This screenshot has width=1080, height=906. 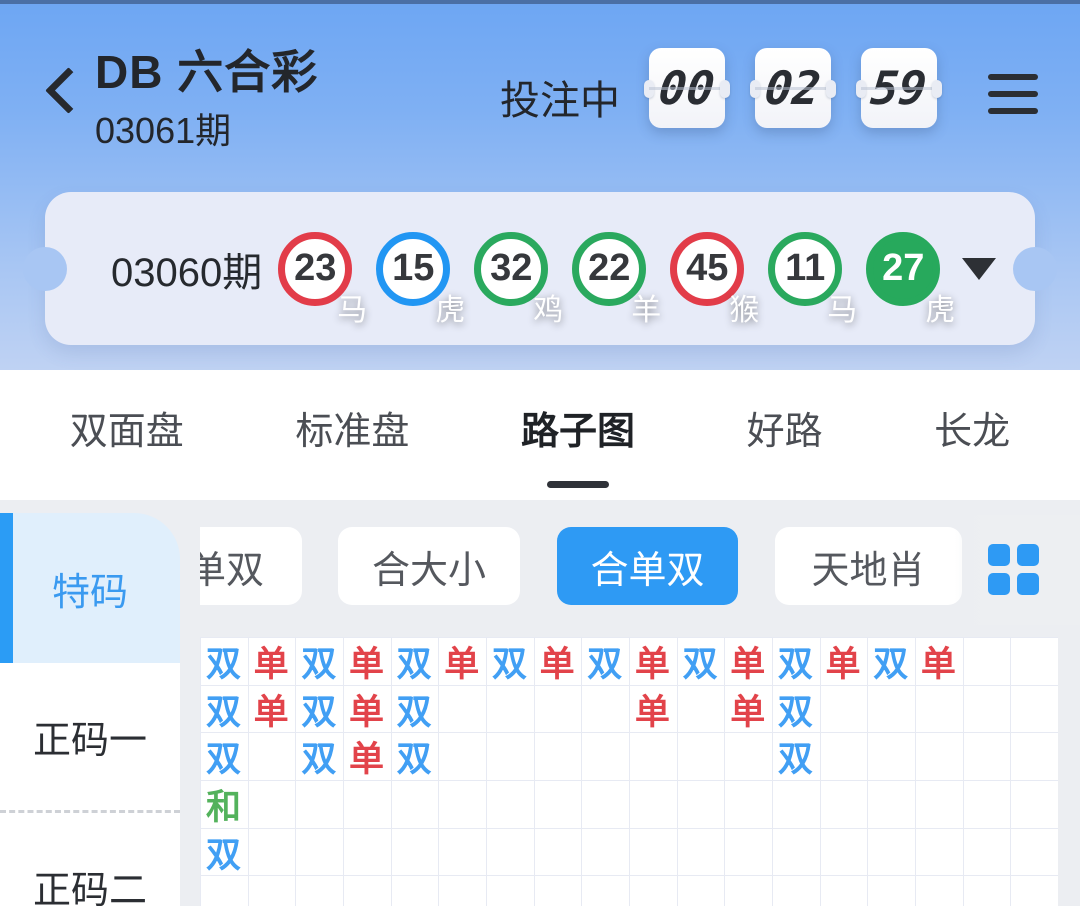 I want to click on sidebar-item-正码二: 正码二, so click(x=90, y=859).